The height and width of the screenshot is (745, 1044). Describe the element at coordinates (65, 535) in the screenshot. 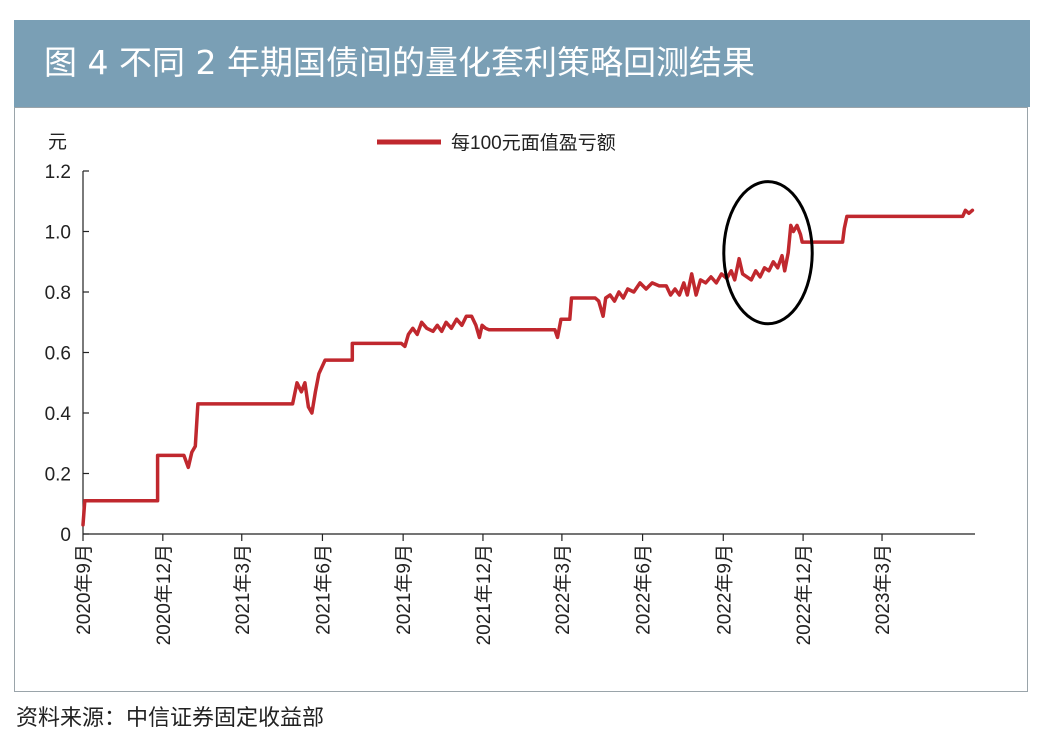

I see `y-tick-label: 0` at that location.